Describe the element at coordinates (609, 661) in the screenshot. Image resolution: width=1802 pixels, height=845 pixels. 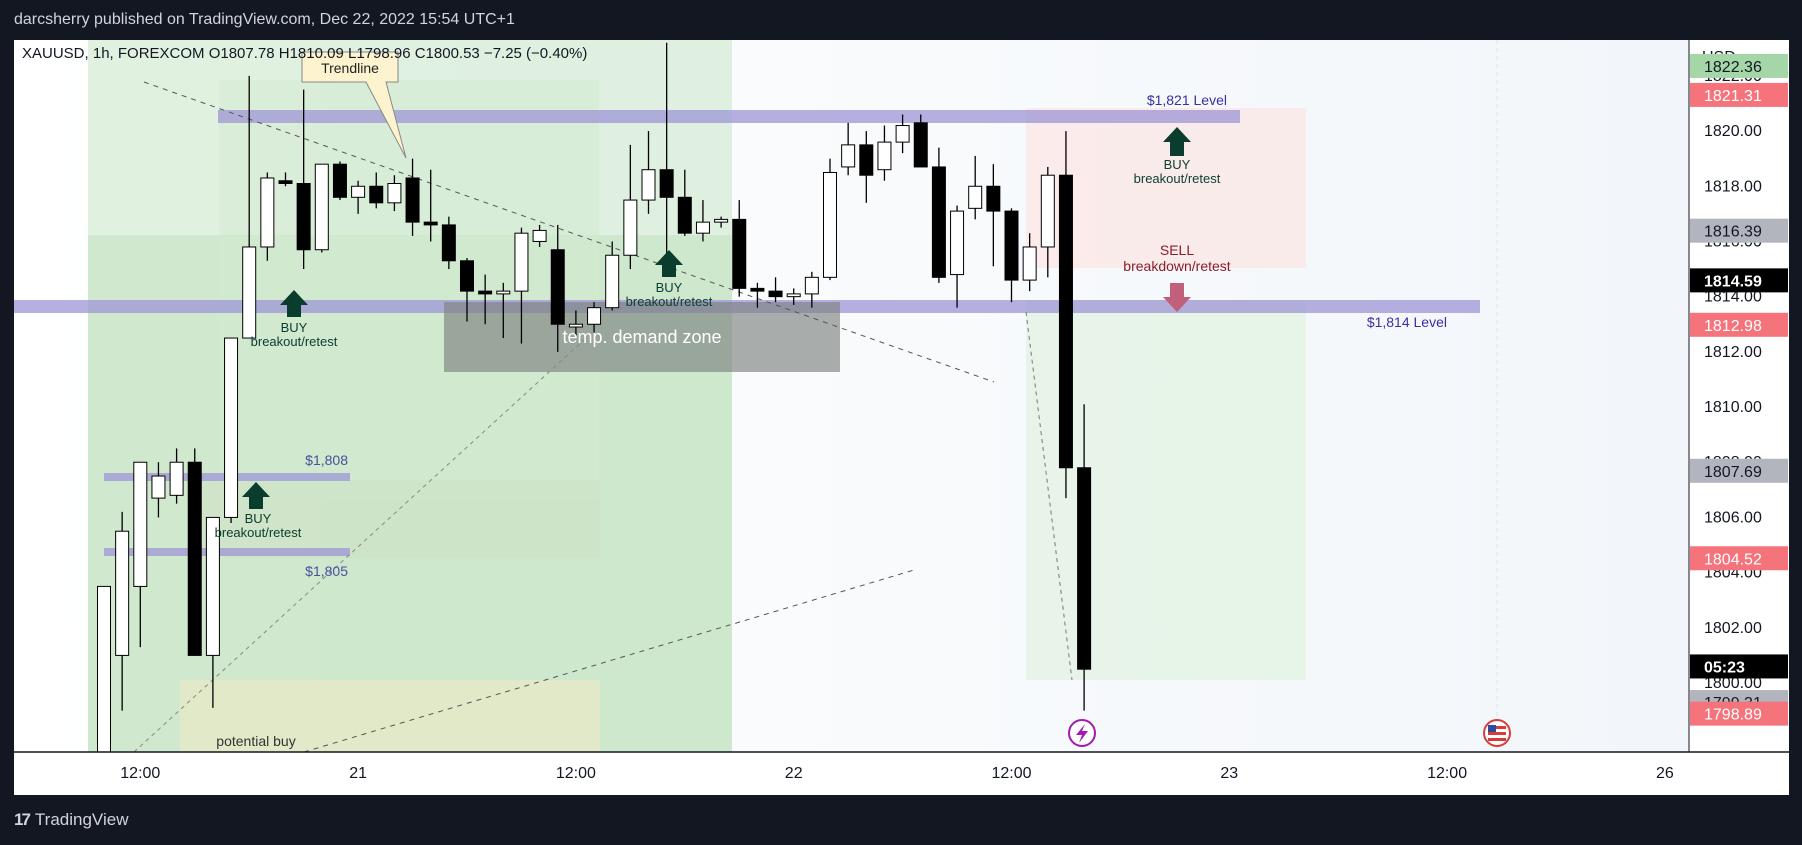
I see `trendline-up` at that location.